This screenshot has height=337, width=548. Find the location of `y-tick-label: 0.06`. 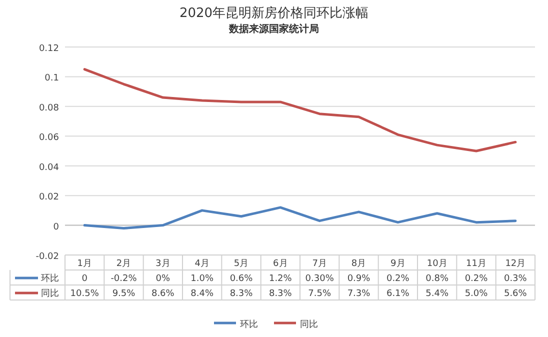

y-tick-label: 0.06 is located at coordinates (49, 138).